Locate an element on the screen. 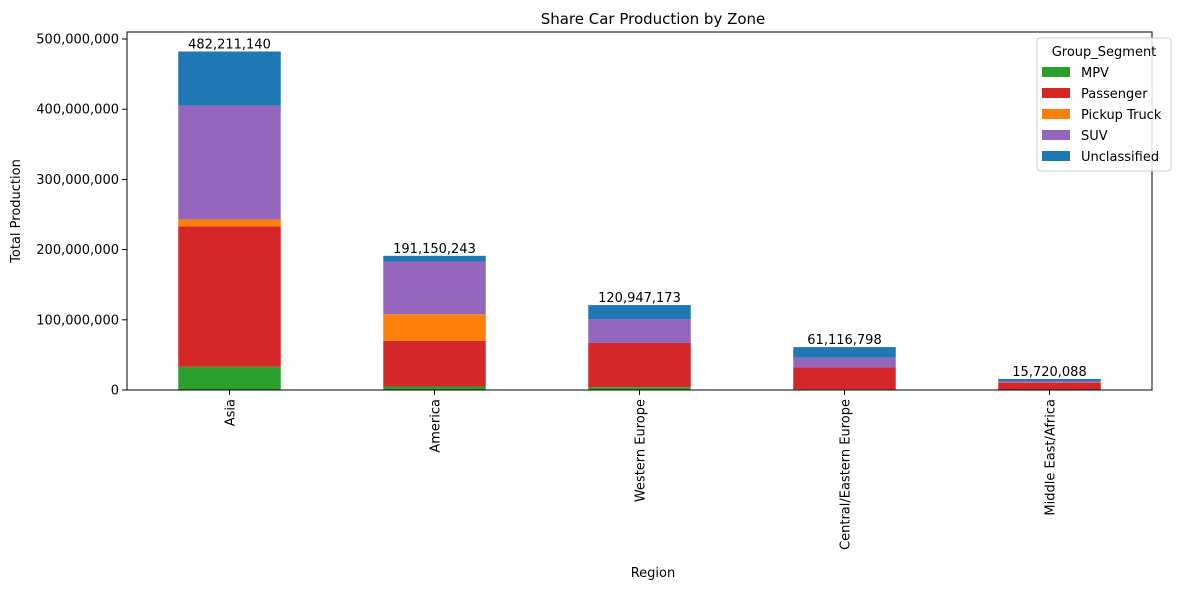 This screenshot has height=590, width=1189. x-tick-label-central-eastern-europe: Central/Eastern Europe is located at coordinates (846, 474).